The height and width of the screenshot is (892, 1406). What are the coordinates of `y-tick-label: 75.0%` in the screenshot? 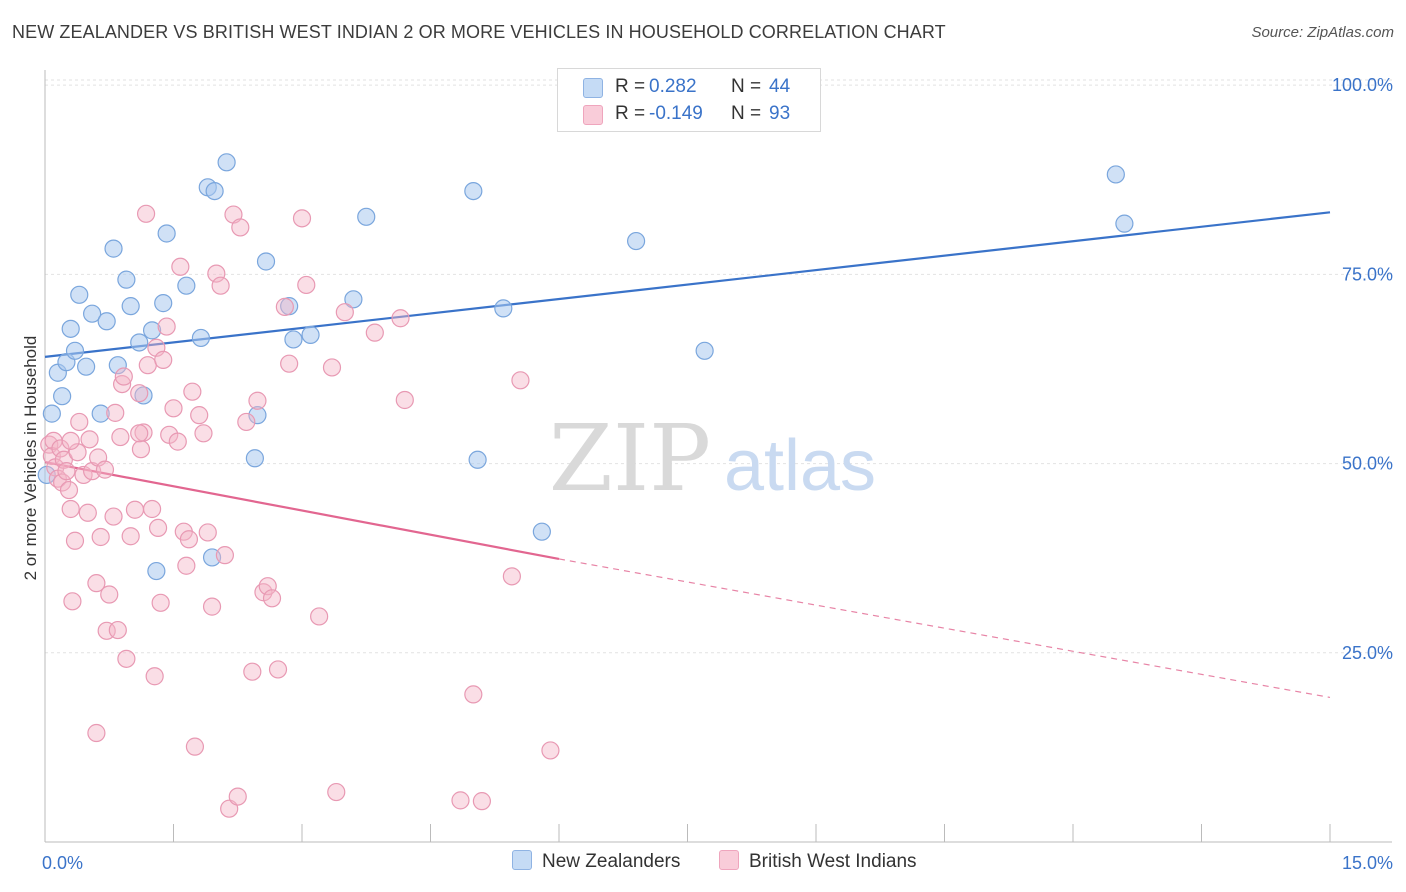 It's located at (1367, 274).